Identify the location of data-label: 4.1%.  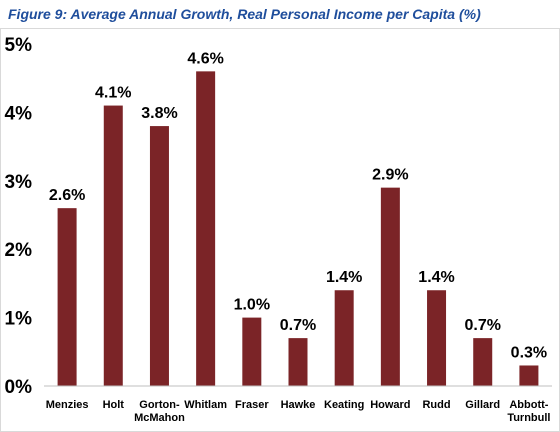
(113, 93).